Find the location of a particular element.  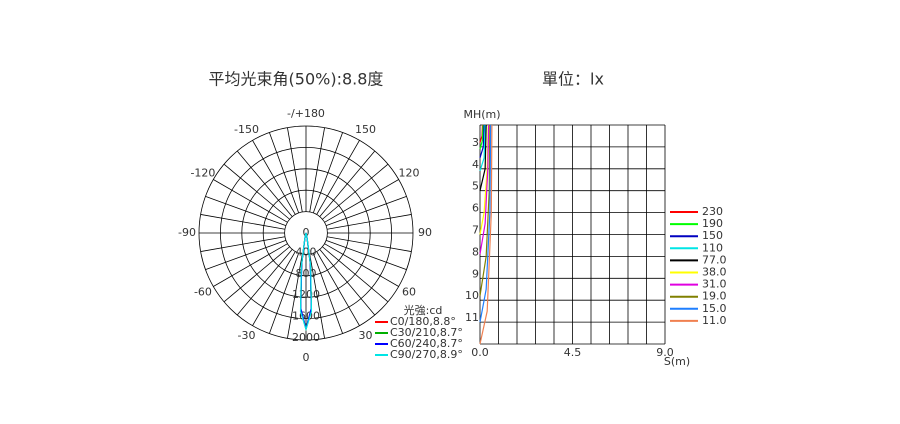

legend-label: 190 is located at coordinates (712, 223).